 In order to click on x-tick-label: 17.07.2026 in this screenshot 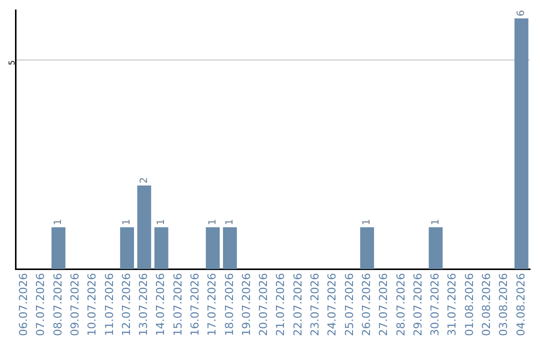, I will do `click(212, 304)`.